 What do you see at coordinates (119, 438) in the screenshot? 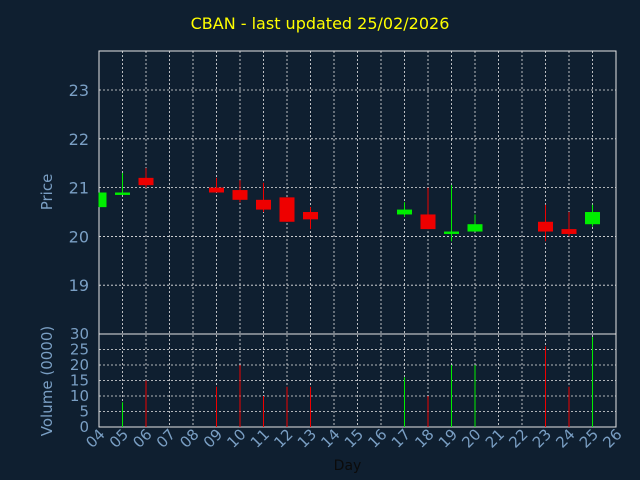
I see `x-tick-label-05: 05` at bounding box center [119, 438].